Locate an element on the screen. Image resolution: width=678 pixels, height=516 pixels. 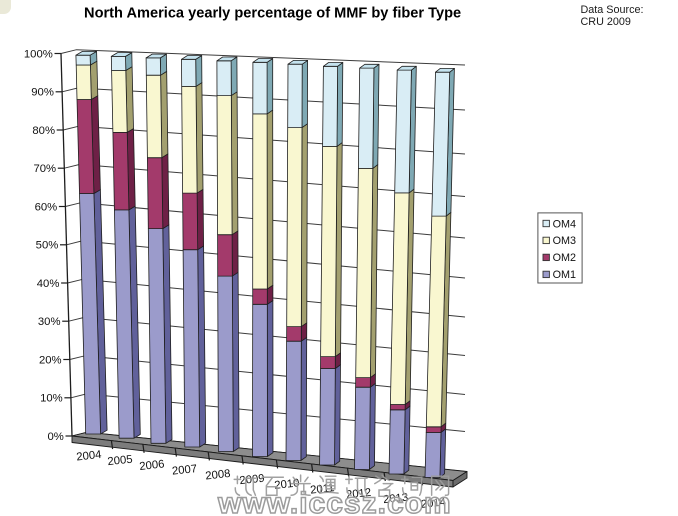
svg-text: OM3 is located at coordinates (564, 241).